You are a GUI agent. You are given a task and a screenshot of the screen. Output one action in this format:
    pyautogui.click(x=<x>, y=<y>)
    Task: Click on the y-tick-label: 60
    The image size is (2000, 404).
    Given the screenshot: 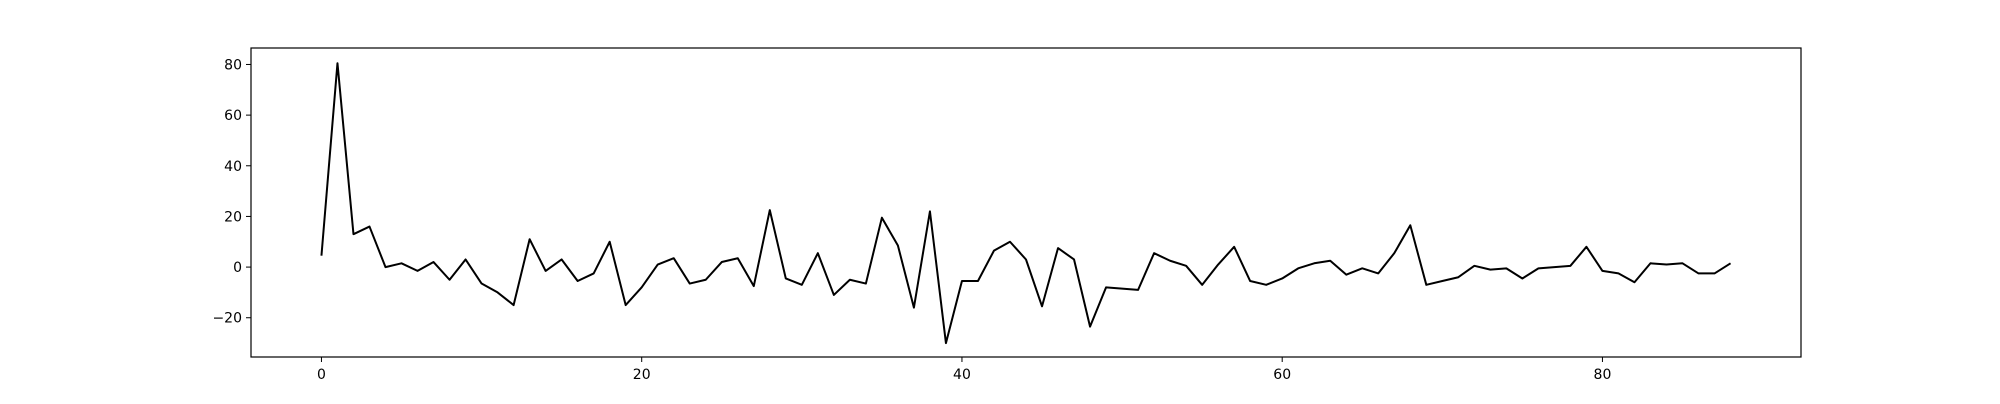 What is the action you would take?
    pyautogui.click(x=233, y=116)
    